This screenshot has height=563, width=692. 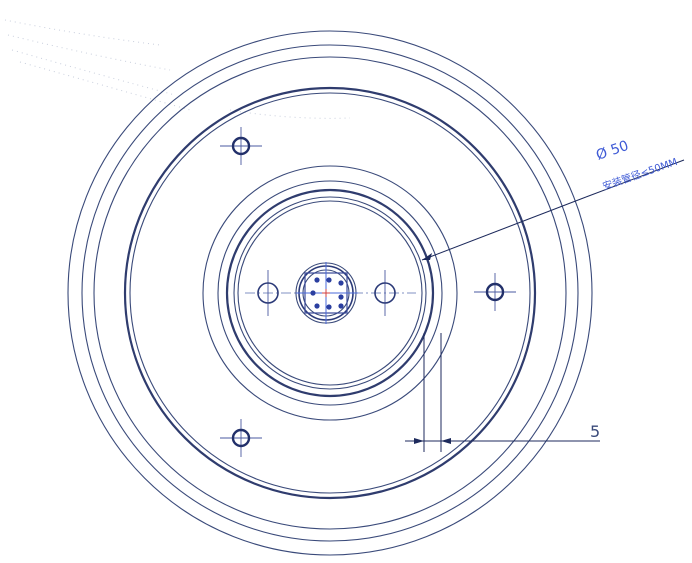 I want to click on bolt-hole-right, so click(x=495, y=292).